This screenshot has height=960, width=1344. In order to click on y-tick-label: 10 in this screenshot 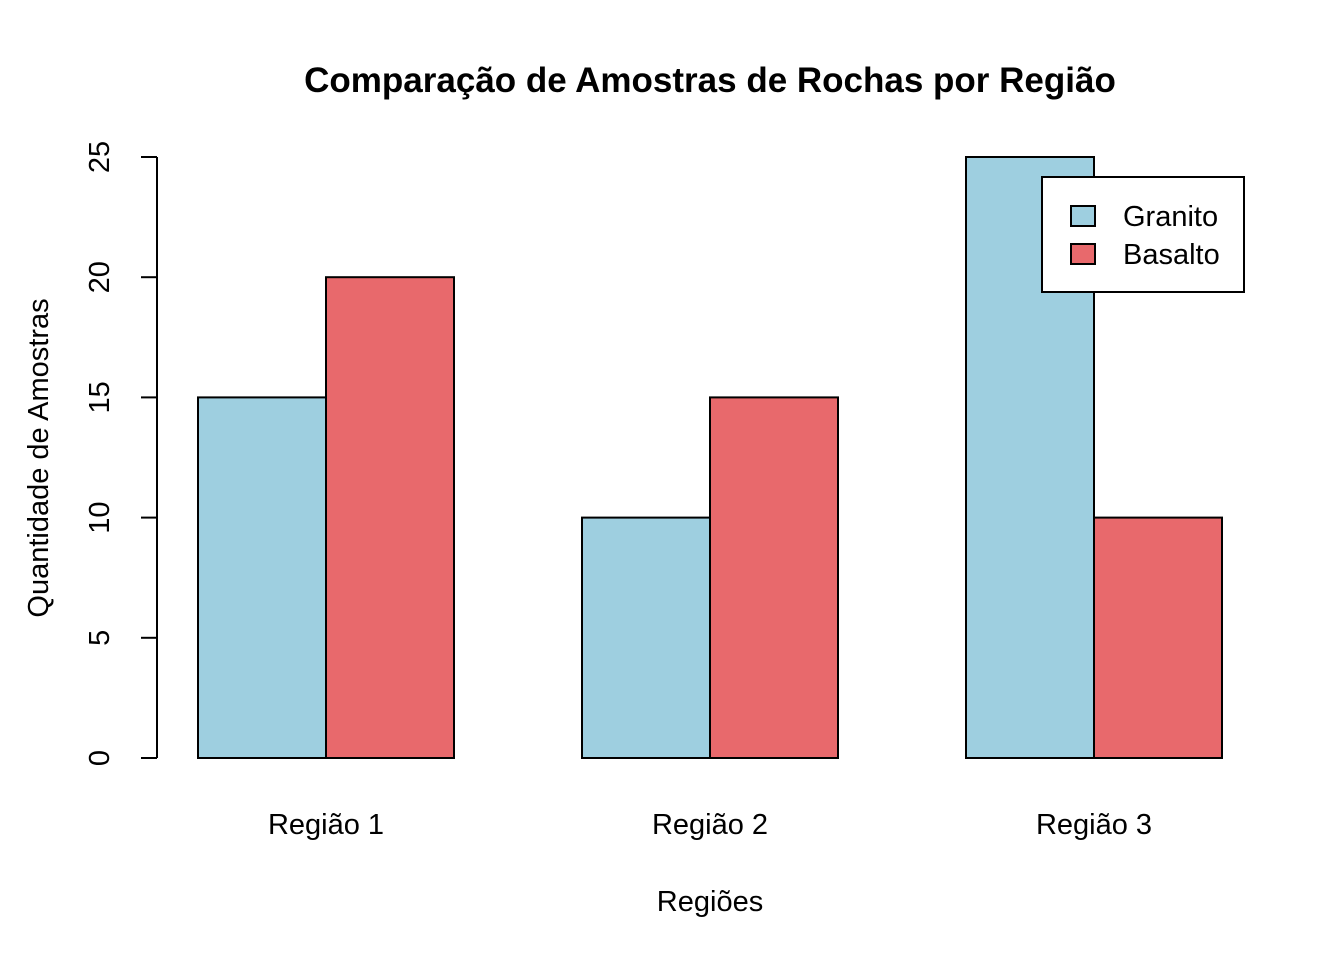, I will do `click(100, 517)`.